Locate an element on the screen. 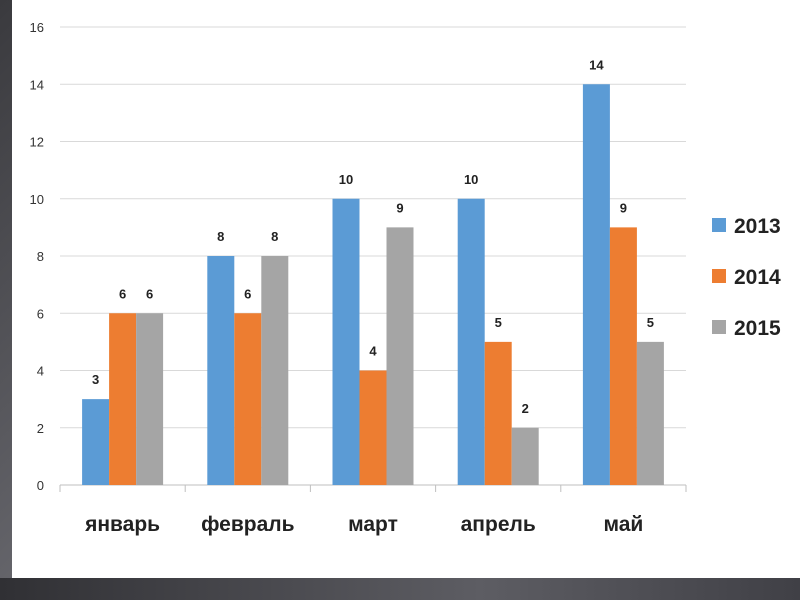  legend: 2013 2014 2015 is located at coordinates (746, 277).